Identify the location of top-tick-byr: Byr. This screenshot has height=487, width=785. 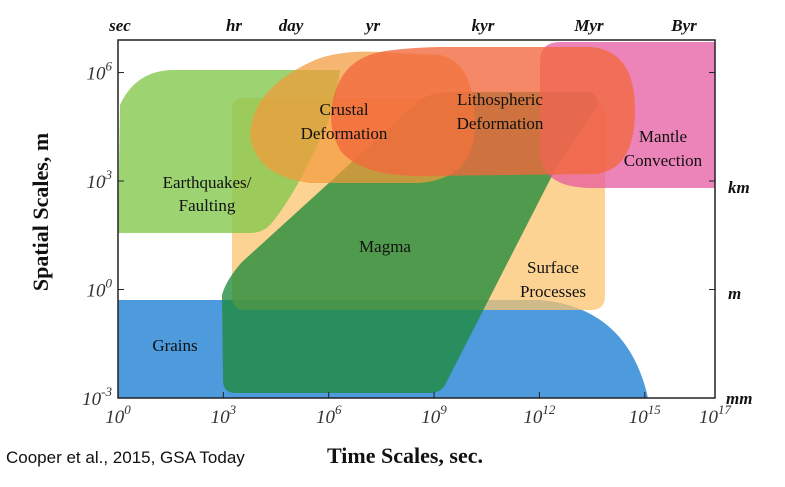
(683, 25).